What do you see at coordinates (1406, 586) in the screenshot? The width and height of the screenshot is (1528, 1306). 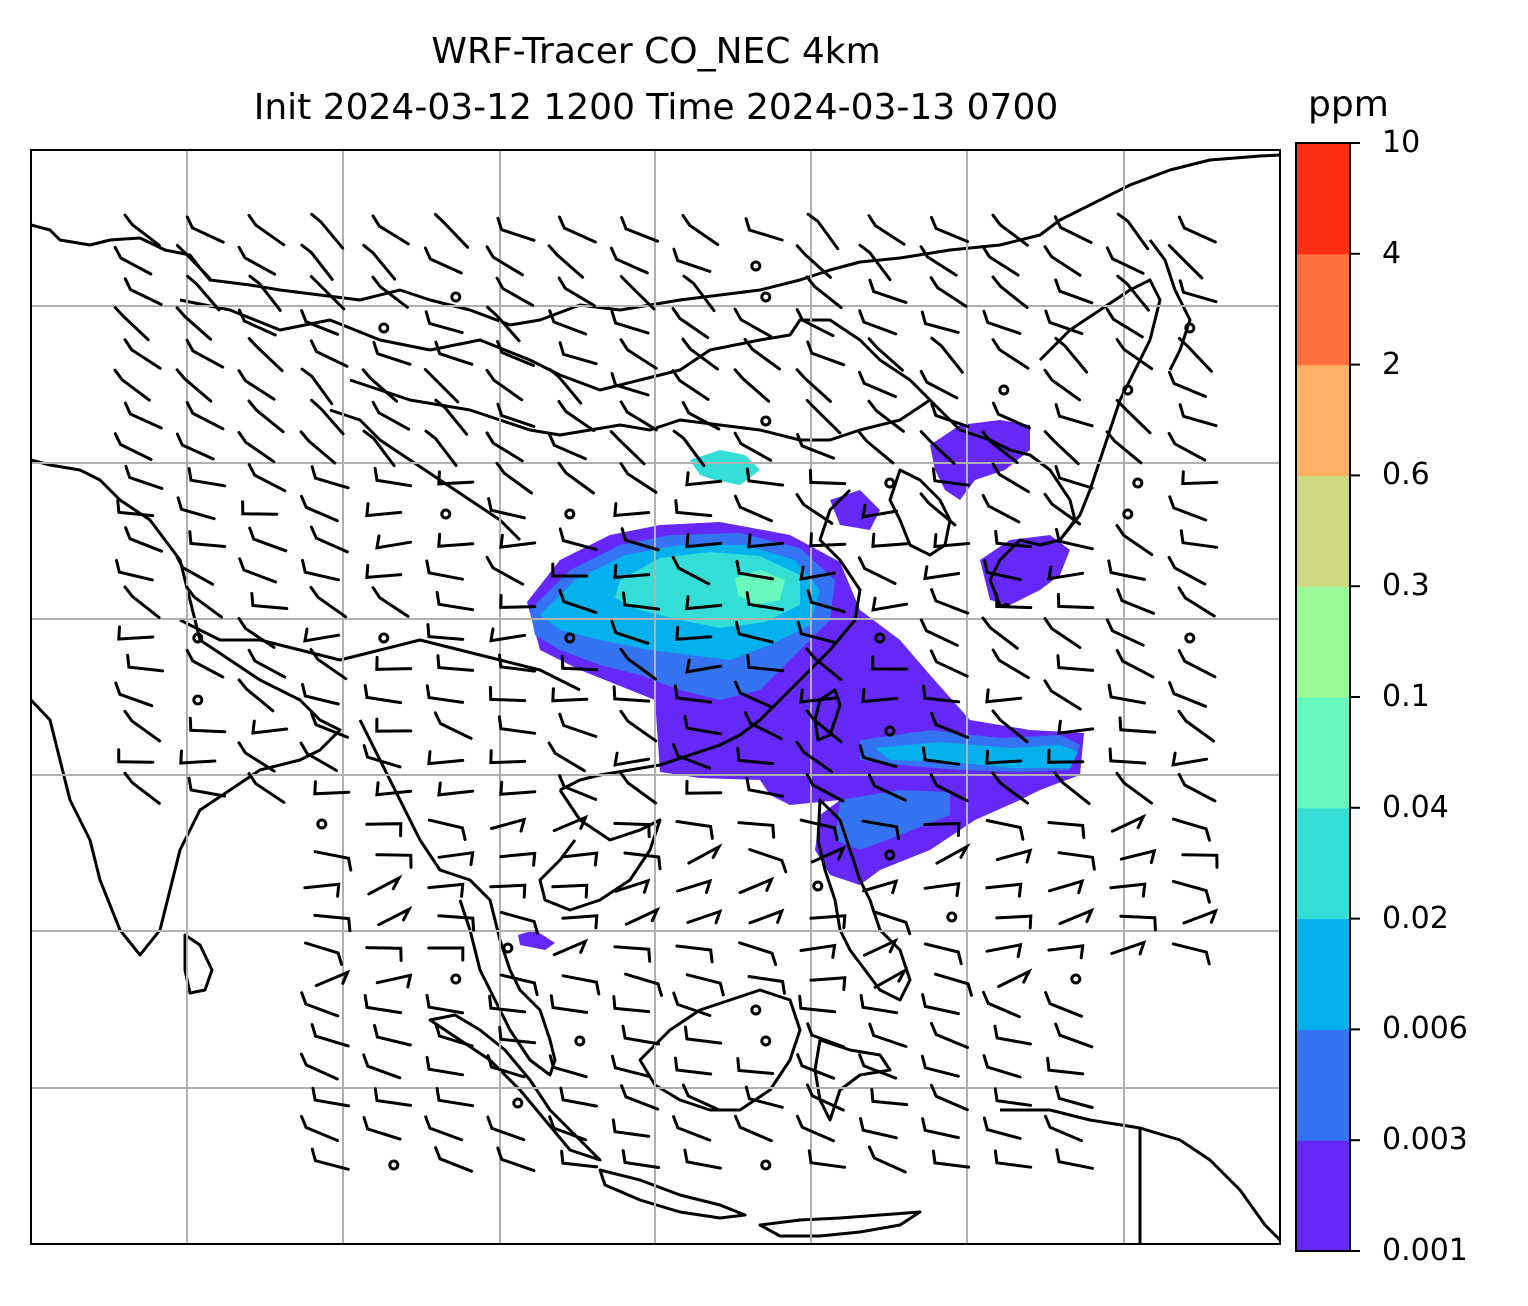 I see `colorbar-tick-label: 0.3` at bounding box center [1406, 586].